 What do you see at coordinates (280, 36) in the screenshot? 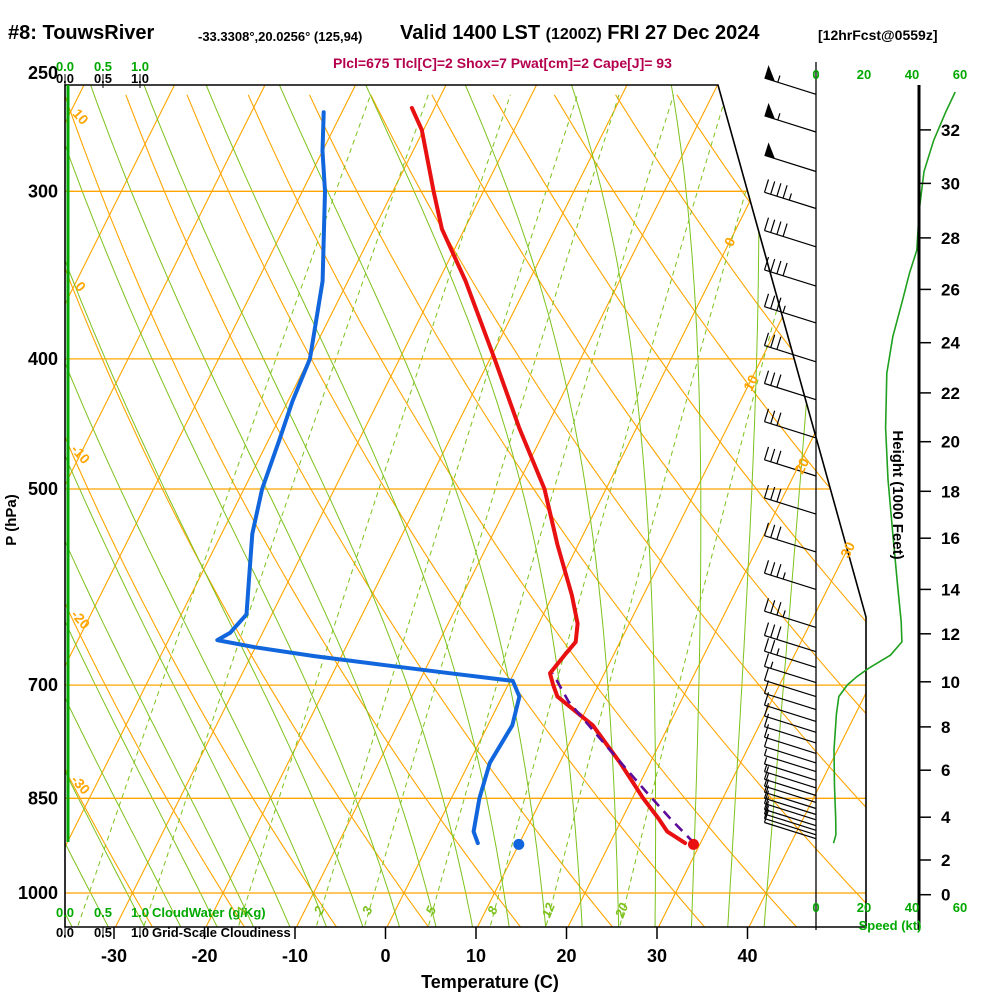
I see `station-coords: -33.3308°,20.0256° (125,94)` at bounding box center [280, 36].